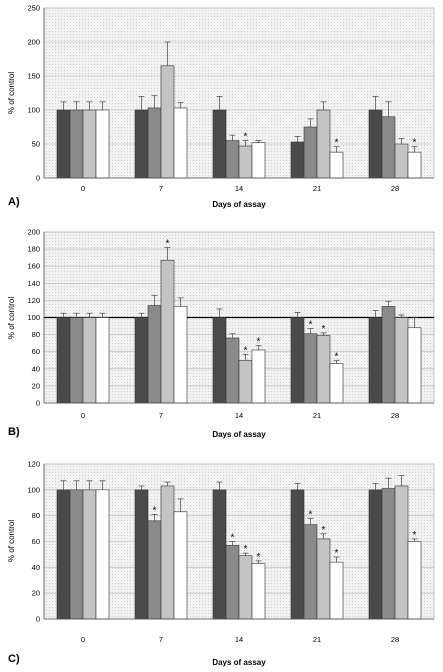 This screenshot has height=672, width=443. Describe the element at coordinates (14, 432) in the screenshot. I see `panel-b-letter: B)` at that location.